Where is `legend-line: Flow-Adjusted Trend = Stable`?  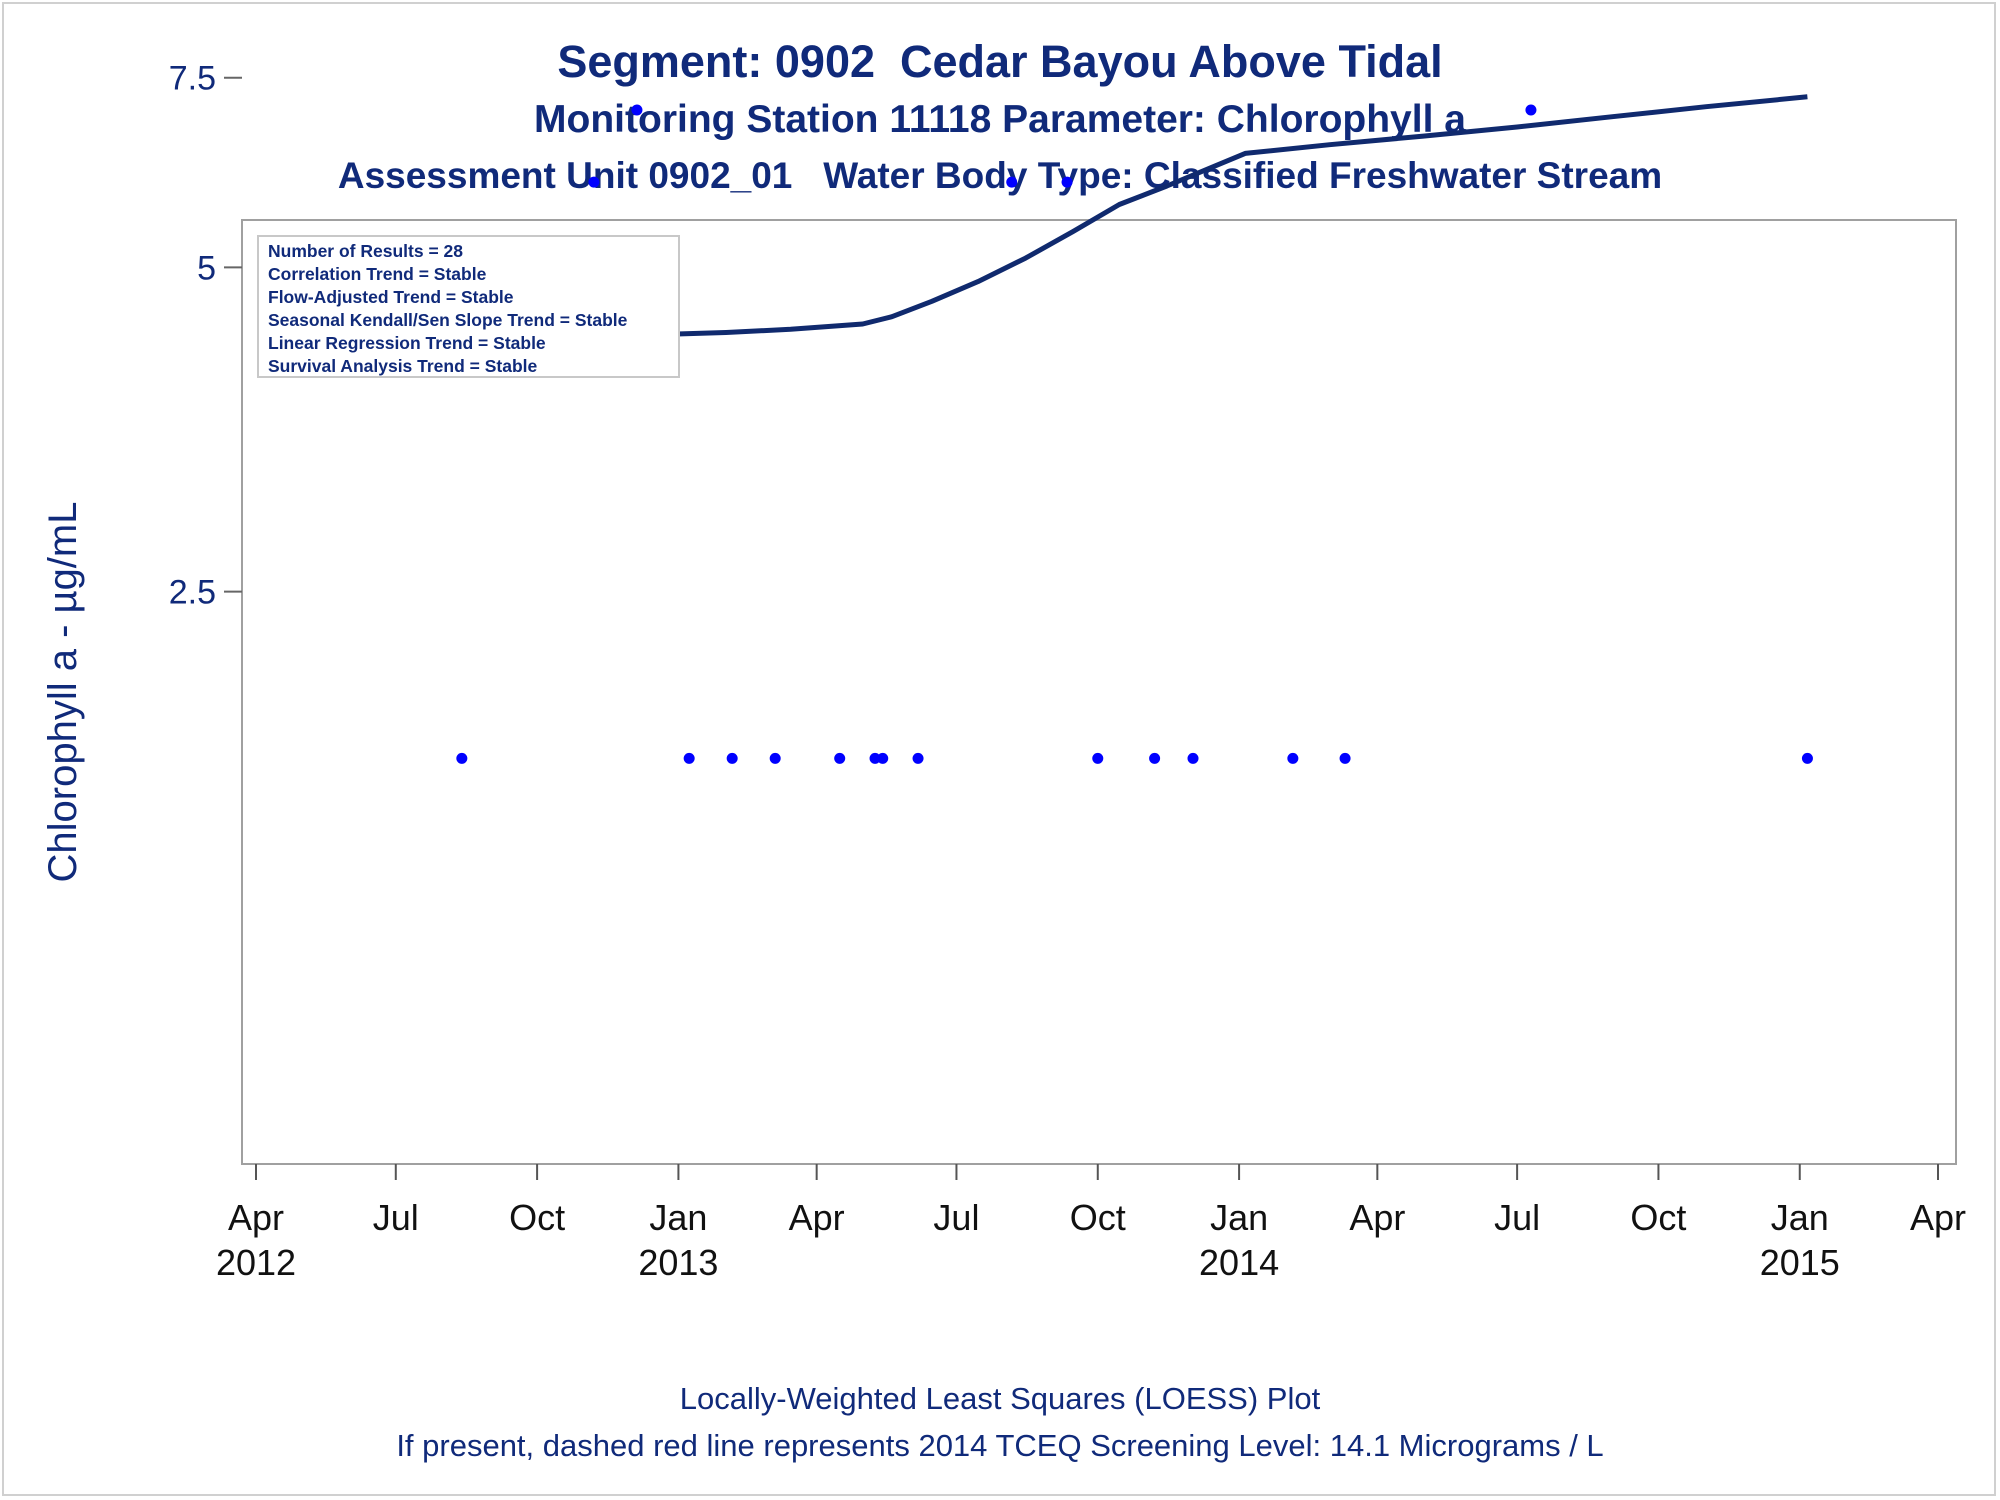 legend-line: Flow-Adjusted Trend = Stable is located at coordinates (391, 297).